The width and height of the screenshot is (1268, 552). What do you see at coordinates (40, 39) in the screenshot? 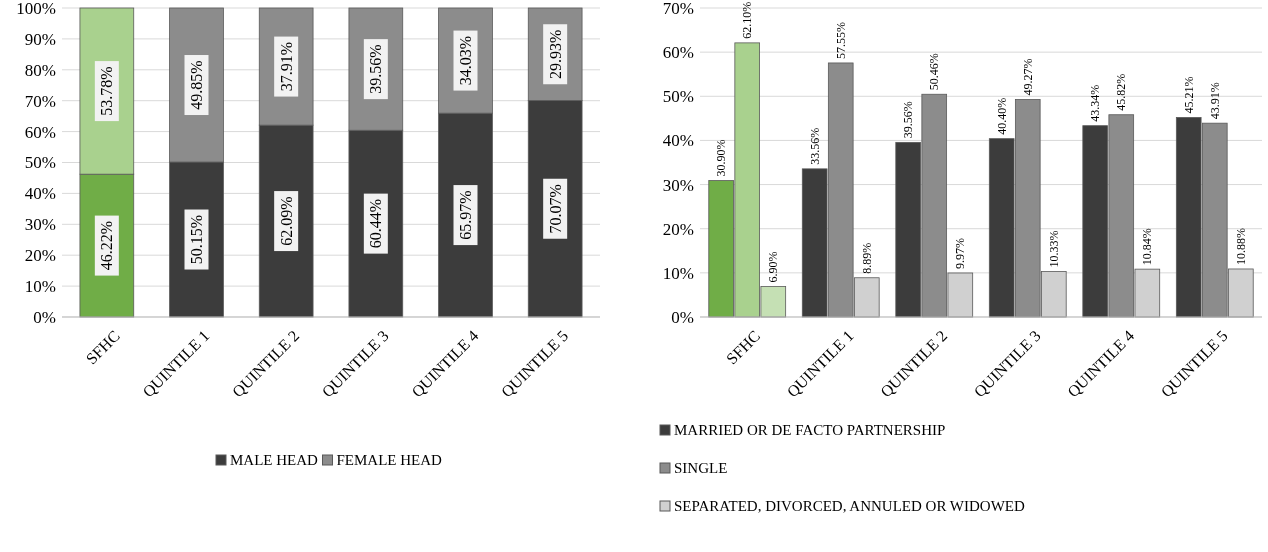
I see `y-tick-label: 90%` at bounding box center [40, 39].